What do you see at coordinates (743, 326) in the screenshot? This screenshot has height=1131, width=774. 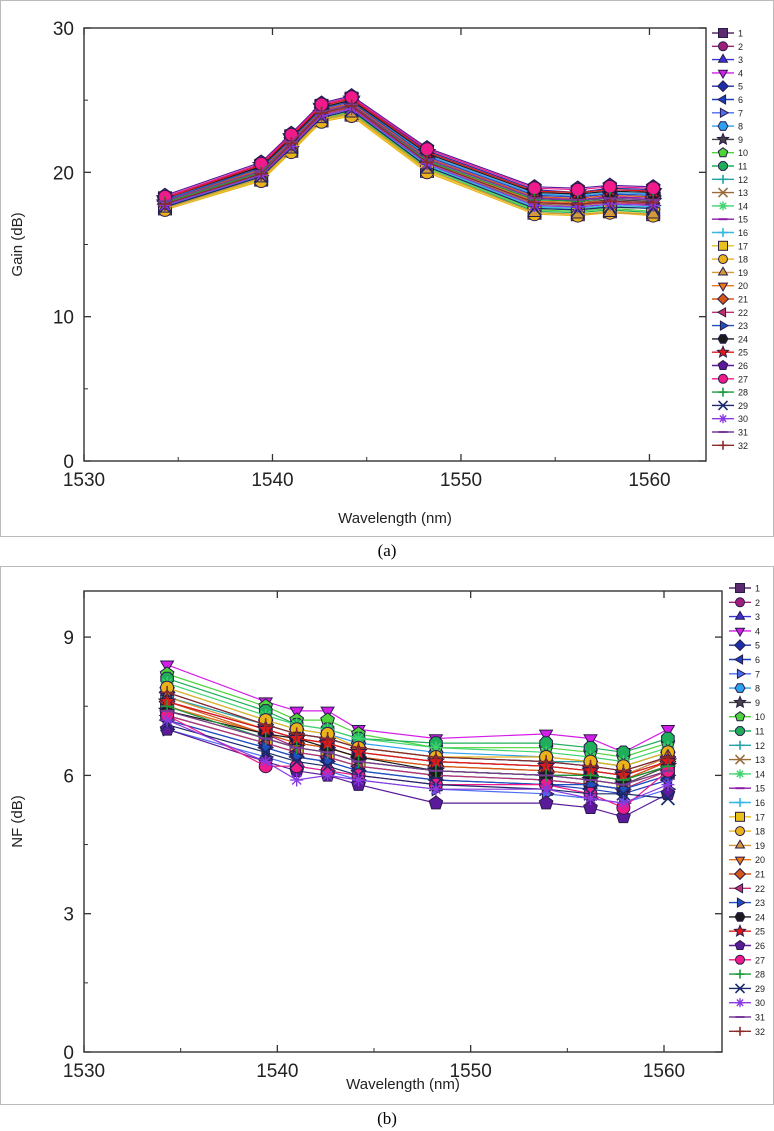 I see `legend-label: 23` at bounding box center [743, 326].